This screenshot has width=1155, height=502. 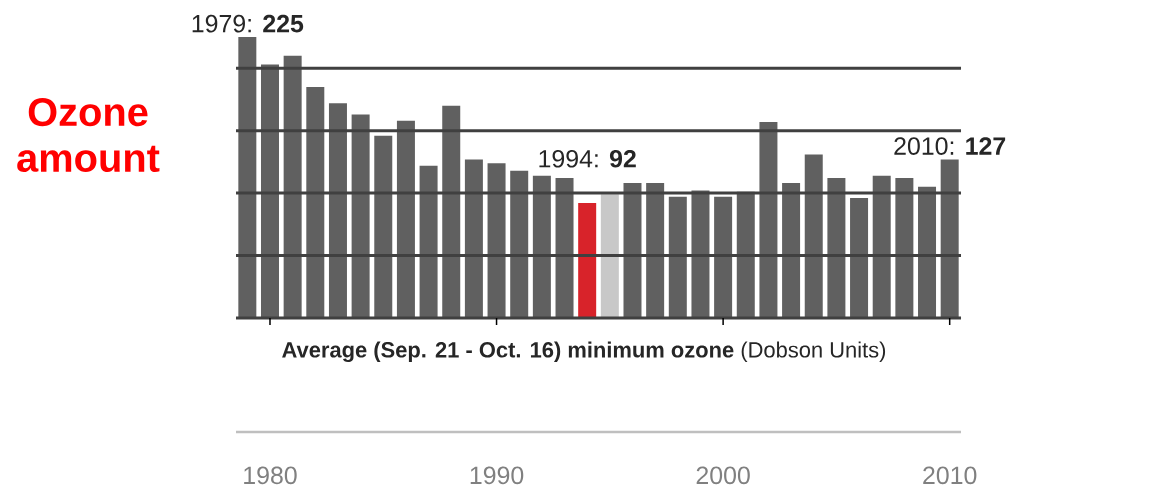 What do you see at coordinates (584, 352) in the screenshot?
I see `x-axis-title: Average (Sep. 21 - Oct. 16) minimum ozone (Dobson Units)` at bounding box center [584, 352].